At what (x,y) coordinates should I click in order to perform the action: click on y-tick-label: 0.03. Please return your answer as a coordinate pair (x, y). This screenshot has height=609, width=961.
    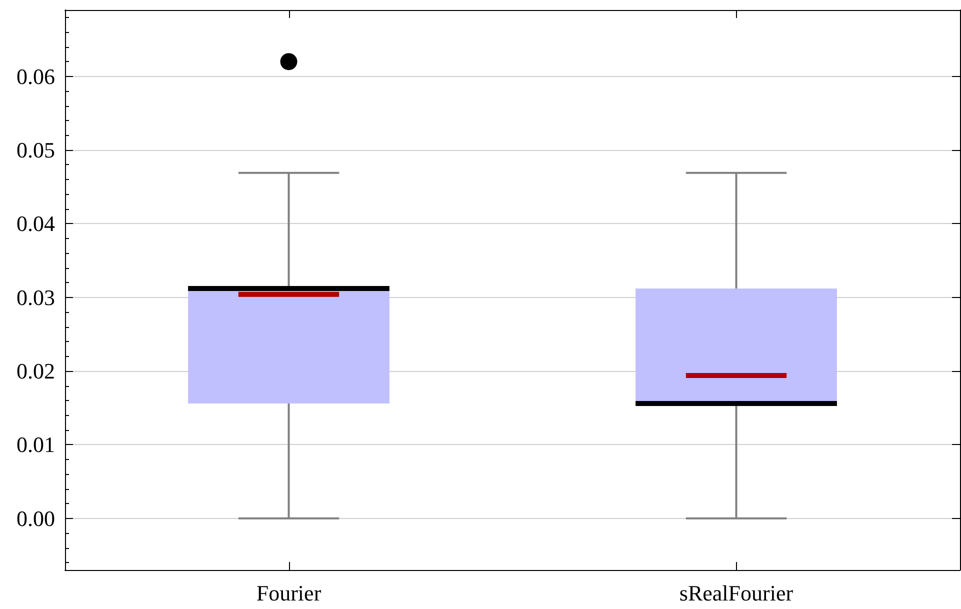
    Looking at the image, I should click on (35, 297).